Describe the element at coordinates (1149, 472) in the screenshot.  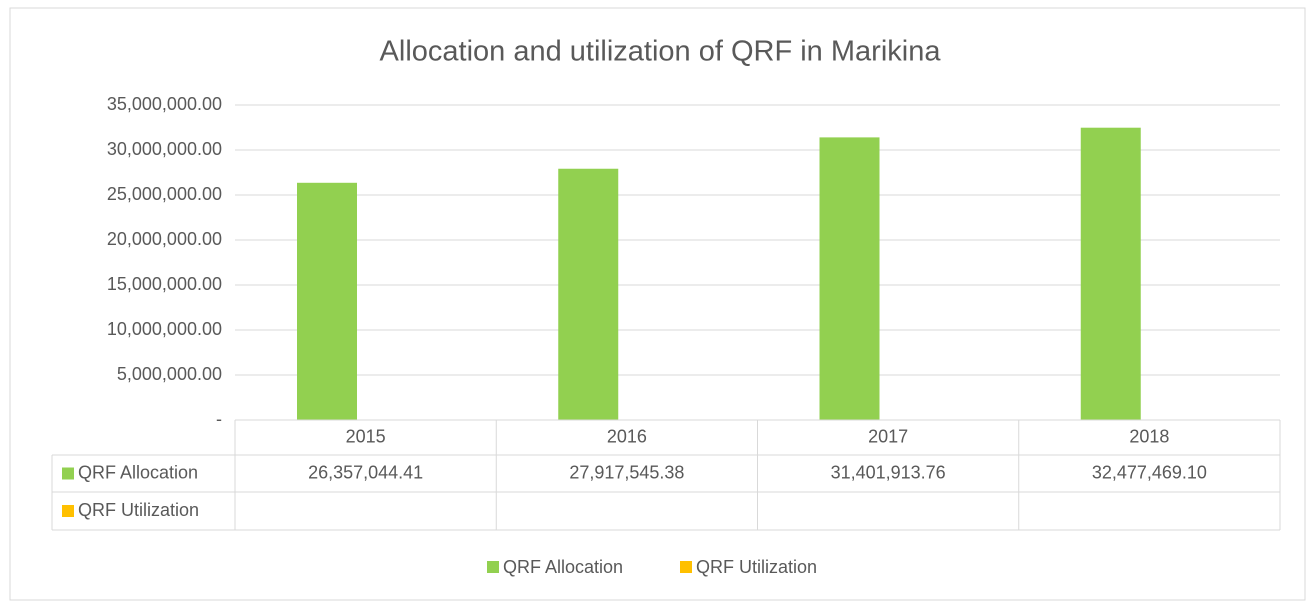
I see `table-value: 32,477,469.10` at that location.